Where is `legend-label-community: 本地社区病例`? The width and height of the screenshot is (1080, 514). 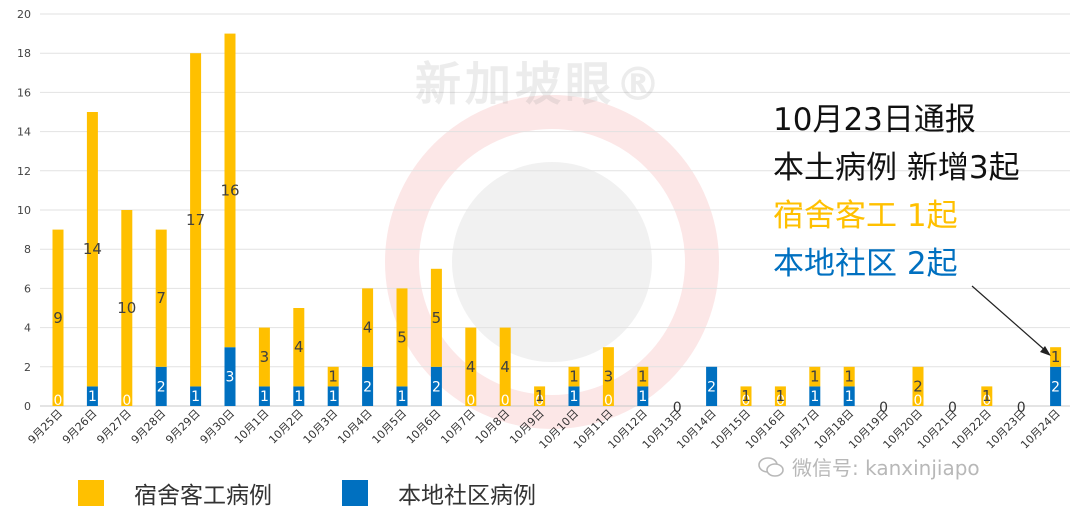 legend-label-community: 本地社区病例 is located at coordinates (467, 496).